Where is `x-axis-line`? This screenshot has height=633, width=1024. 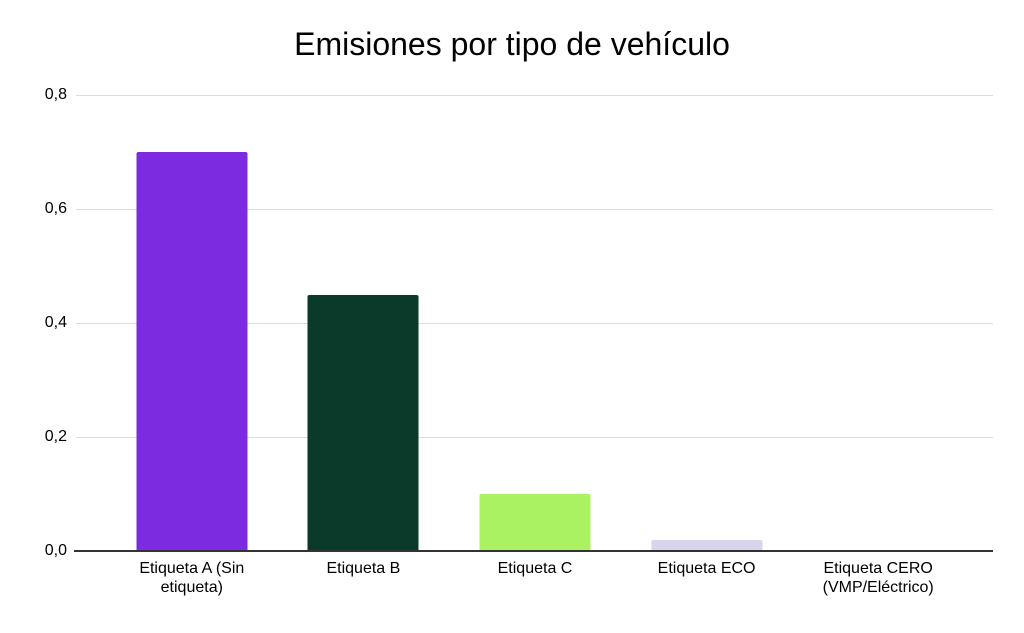
x-axis-line is located at coordinates (533, 551).